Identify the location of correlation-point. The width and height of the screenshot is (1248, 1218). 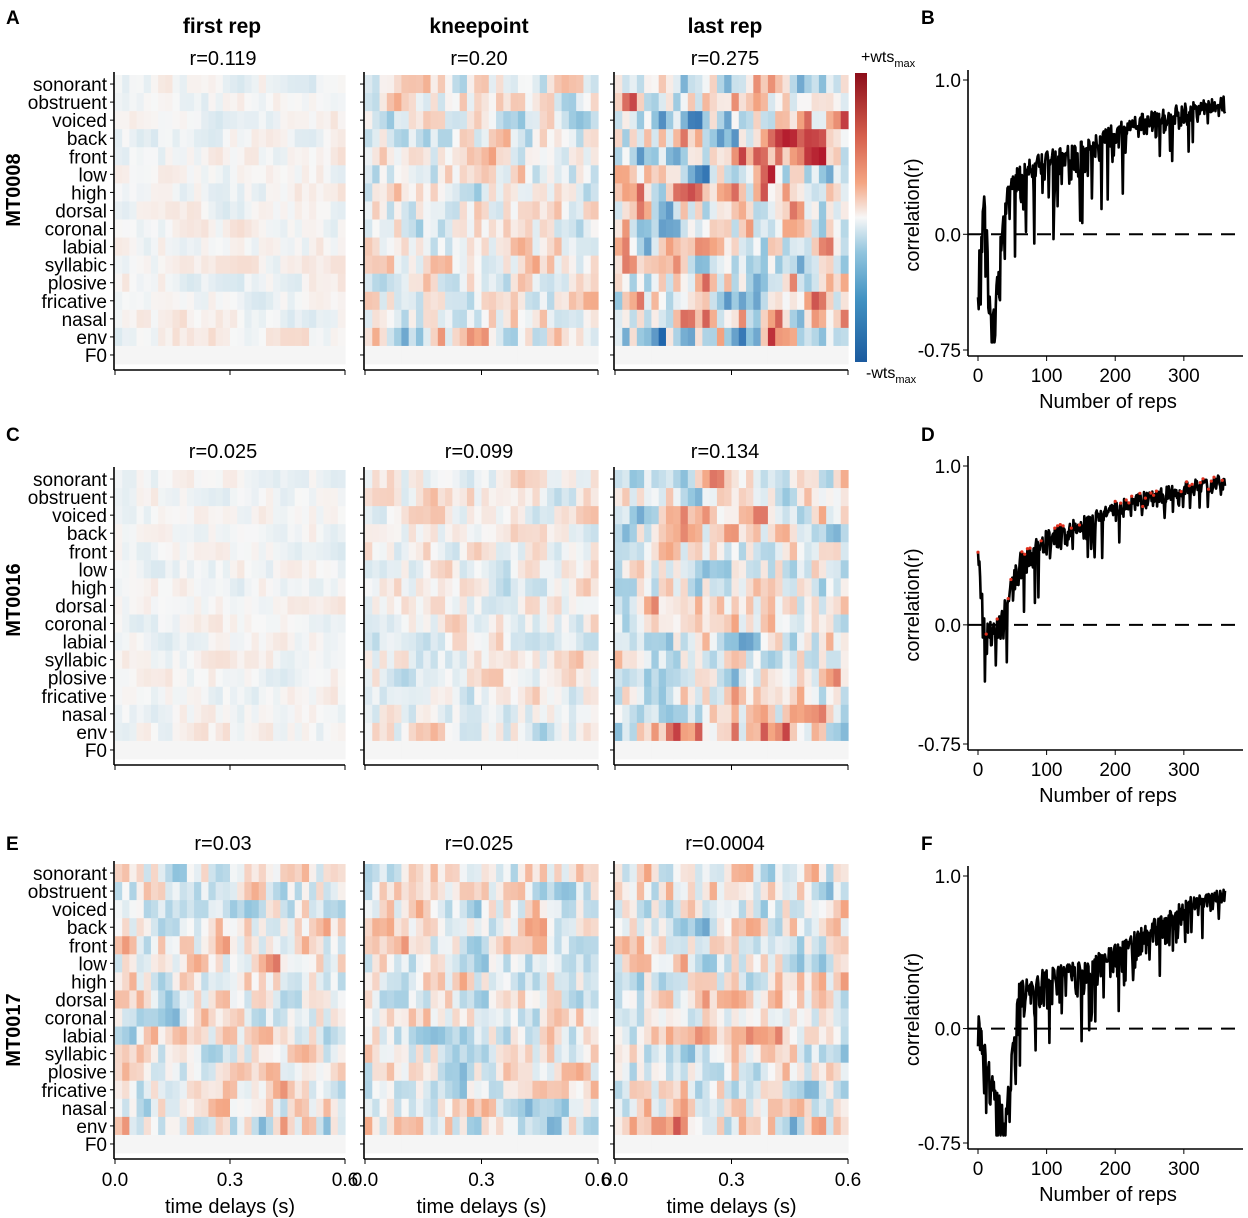
(1214, 477).